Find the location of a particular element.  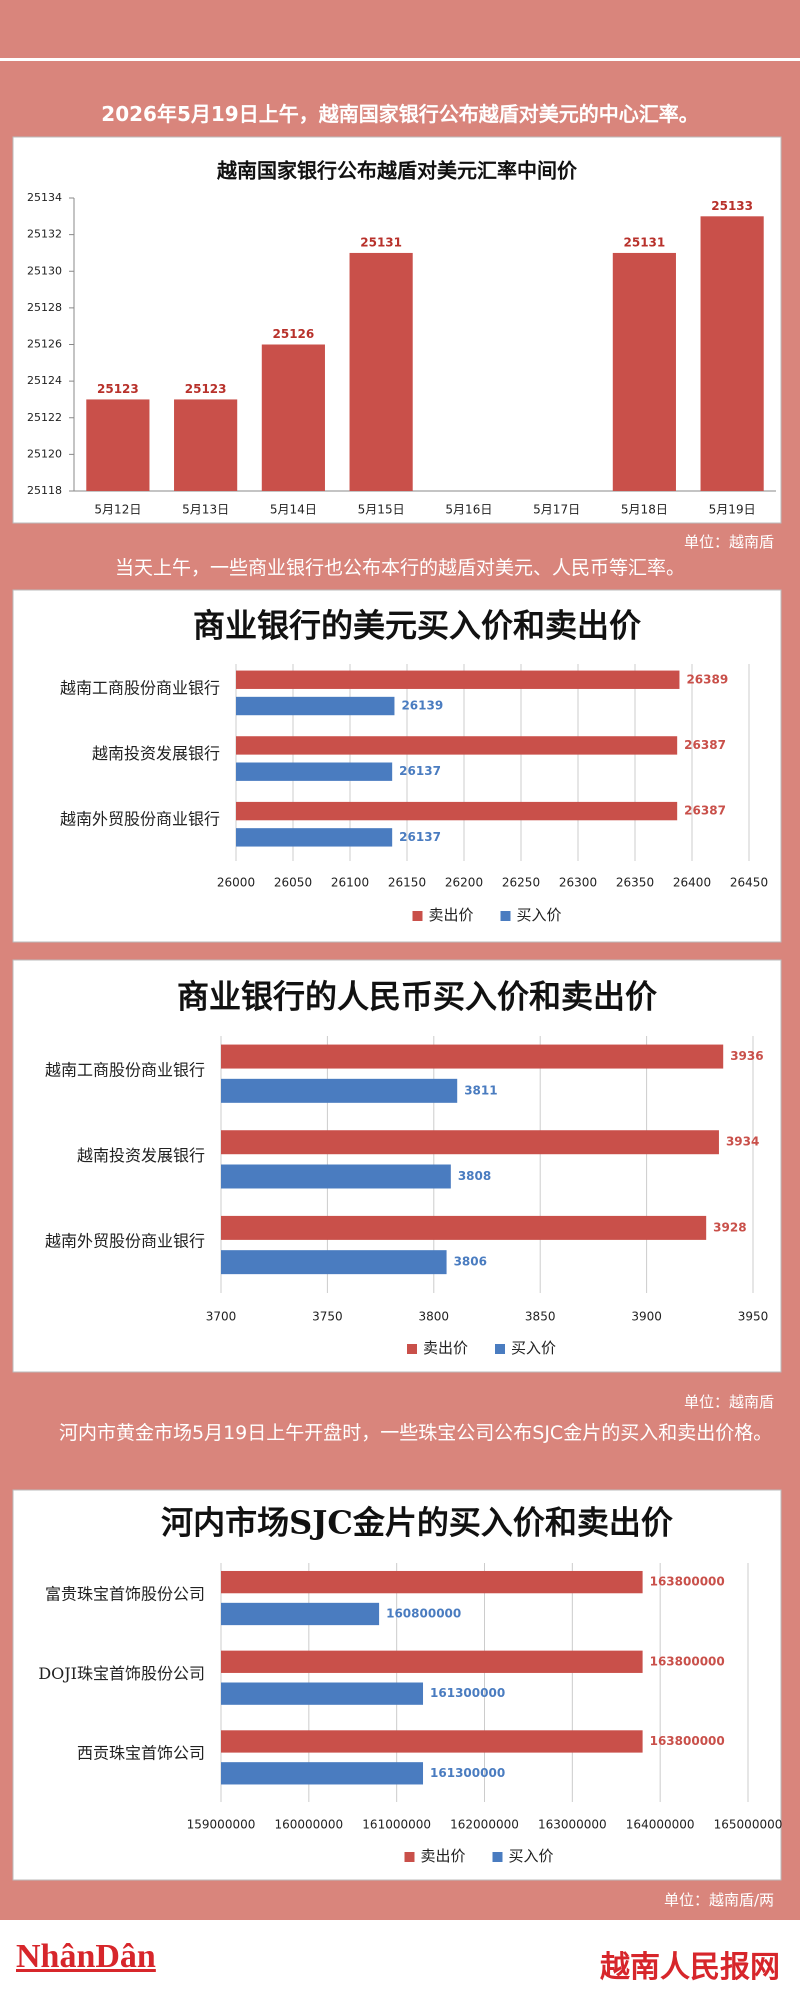

y-tick-label: 25126 is located at coordinates (44, 344).